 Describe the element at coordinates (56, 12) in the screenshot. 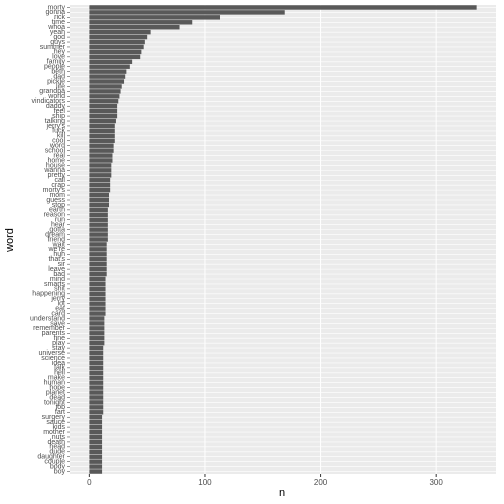

I see `y-tick-label: gonna` at that location.